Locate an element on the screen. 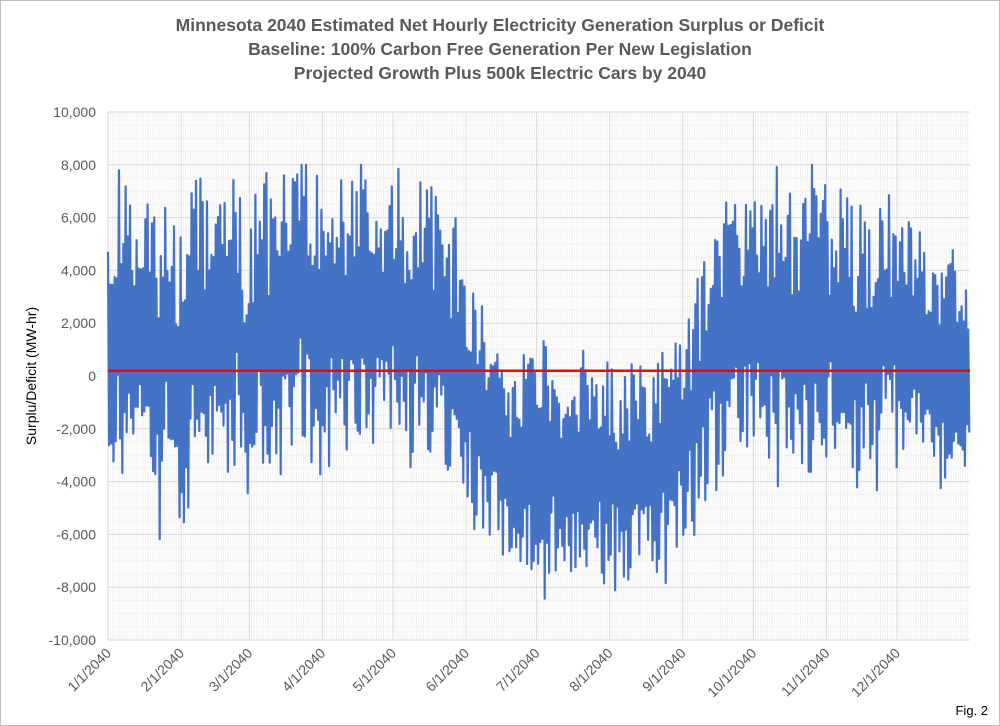 The height and width of the screenshot is (726, 1000). y-tick-label: 8,000 is located at coordinates (78, 165).